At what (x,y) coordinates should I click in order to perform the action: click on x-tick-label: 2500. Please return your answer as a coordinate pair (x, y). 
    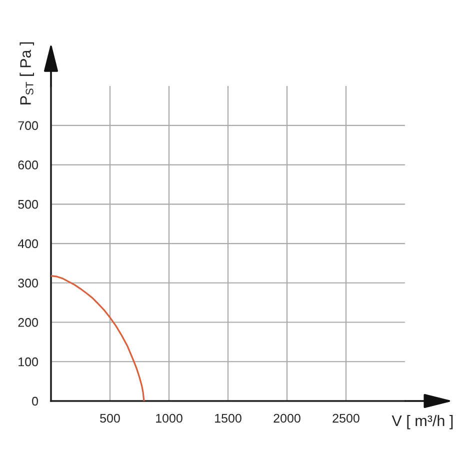
    Looking at the image, I should click on (346, 418).